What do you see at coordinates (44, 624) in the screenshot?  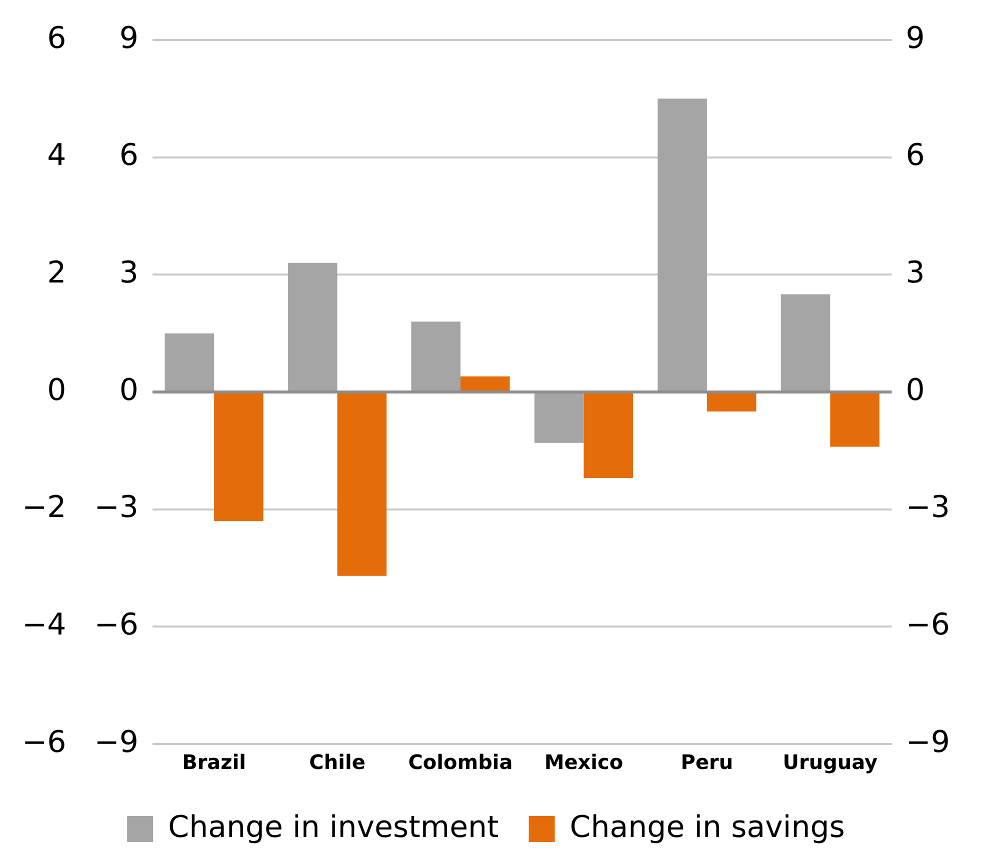 I see `y3-tick-label: −4` at bounding box center [44, 624].